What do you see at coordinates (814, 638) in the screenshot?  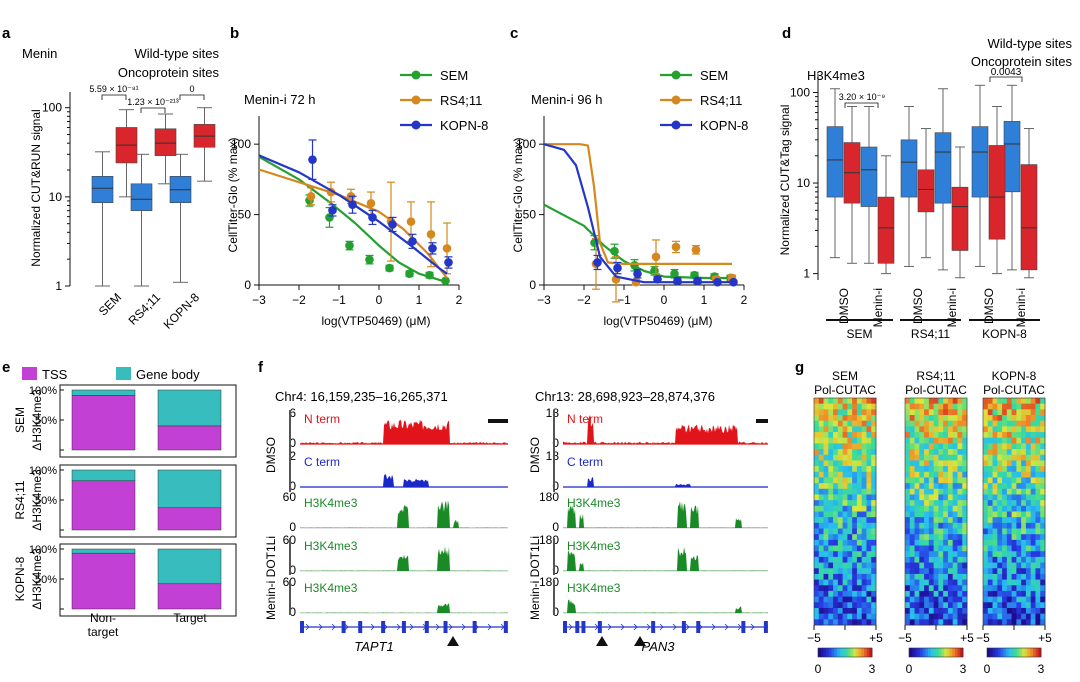 I see `heatmap-xlabel-min-0: −5` at bounding box center [814, 638].